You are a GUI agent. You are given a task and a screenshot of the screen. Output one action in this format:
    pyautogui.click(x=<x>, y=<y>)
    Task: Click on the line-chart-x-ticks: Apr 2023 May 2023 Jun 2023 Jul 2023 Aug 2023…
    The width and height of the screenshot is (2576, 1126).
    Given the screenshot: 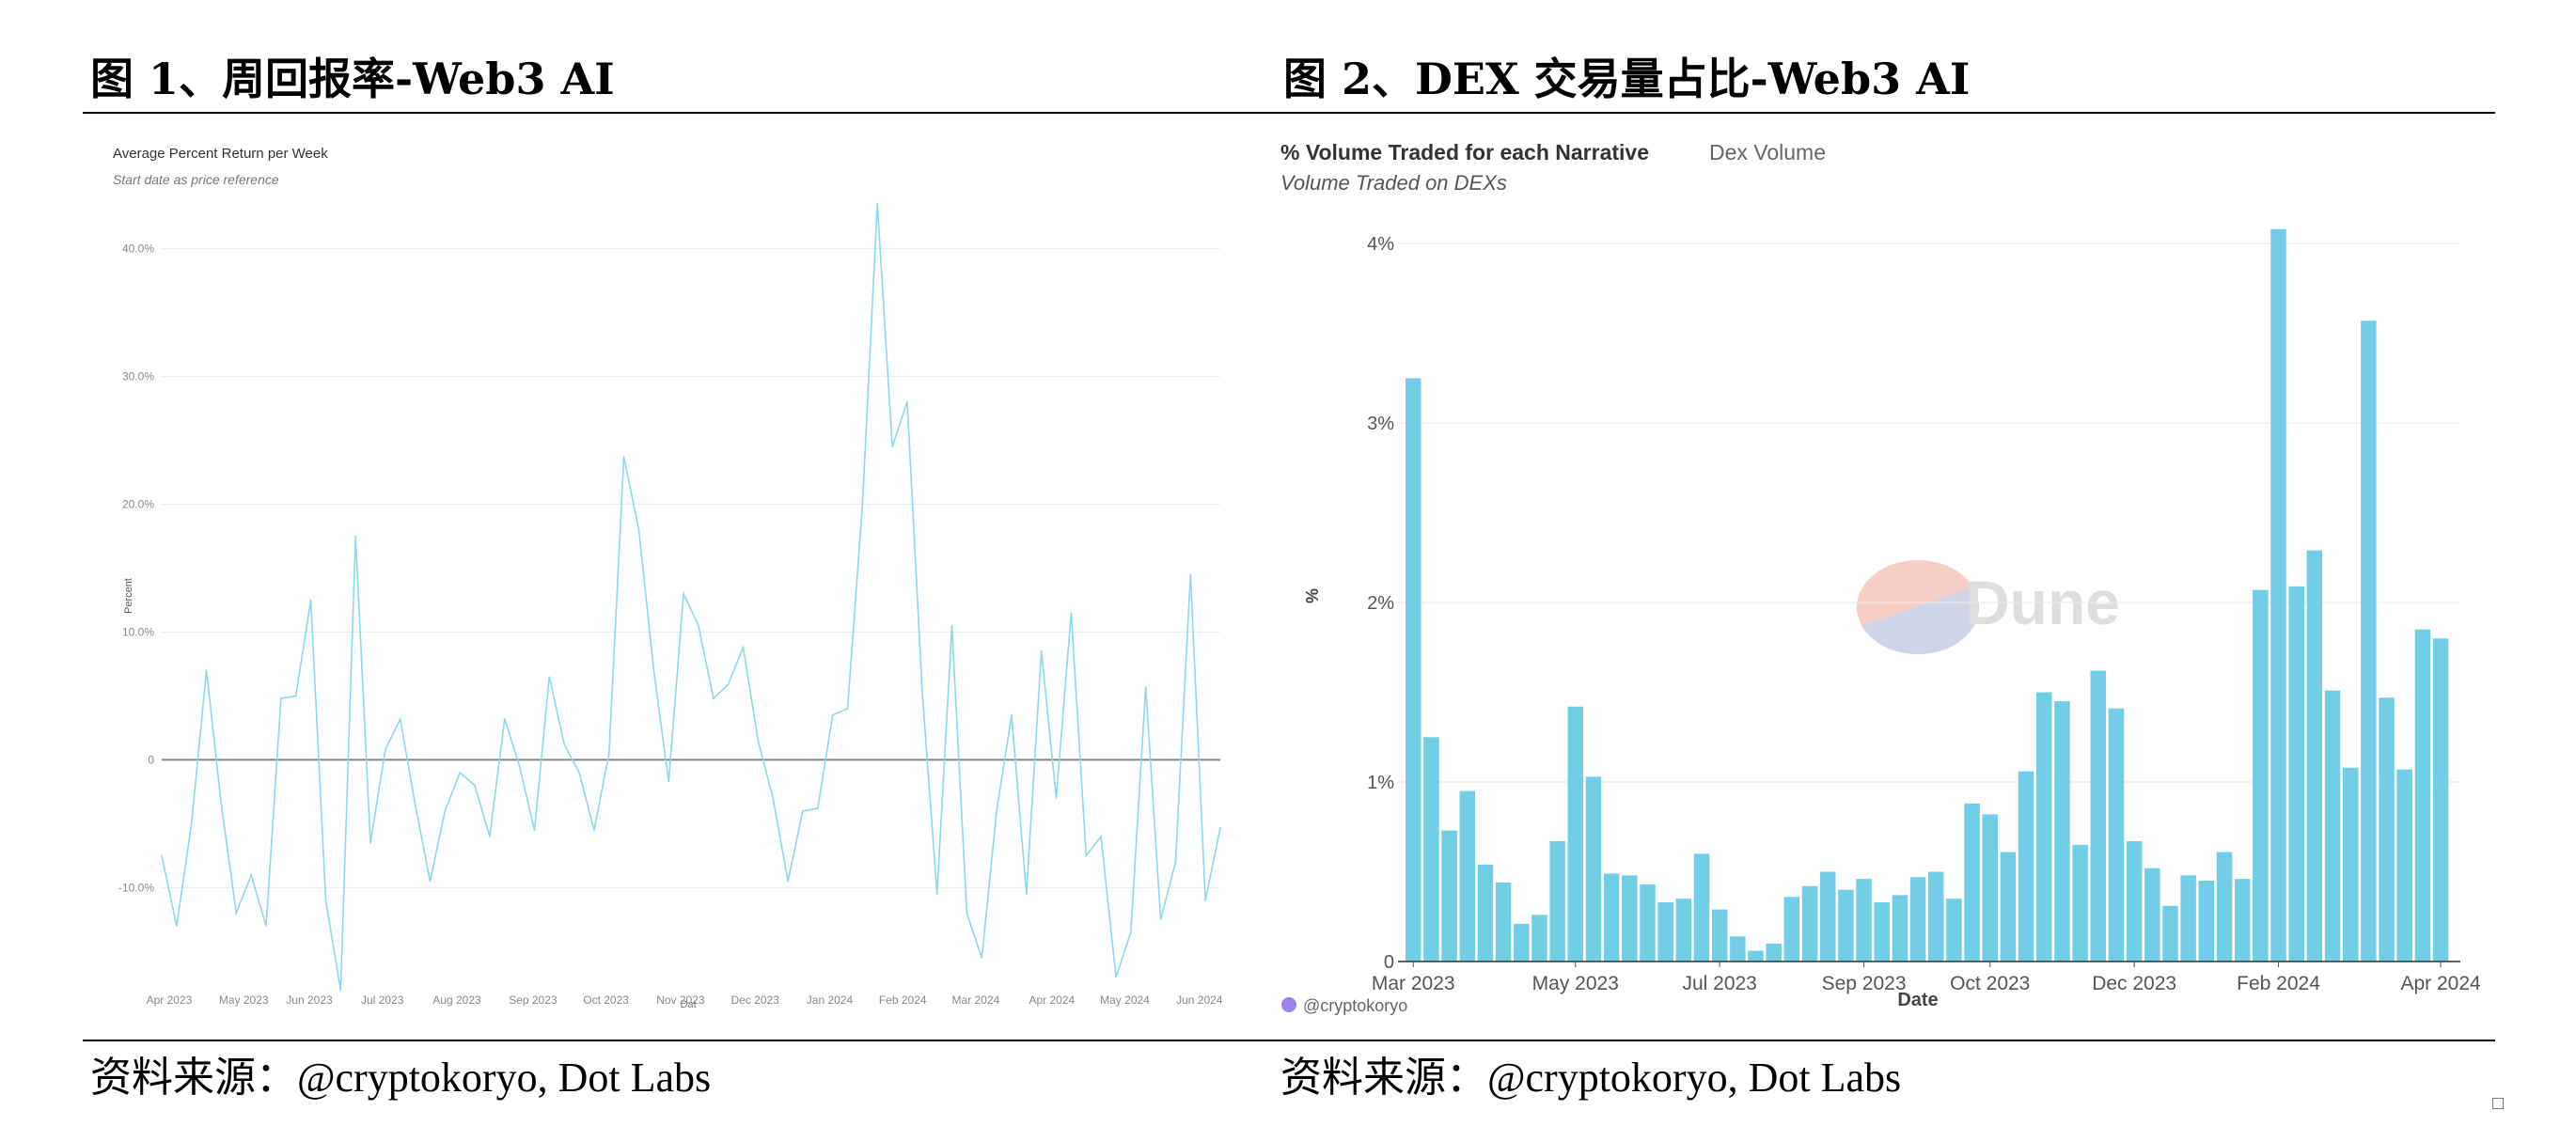 What is the action you would take?
    pyautogui.click(x=685, y=1000)
    